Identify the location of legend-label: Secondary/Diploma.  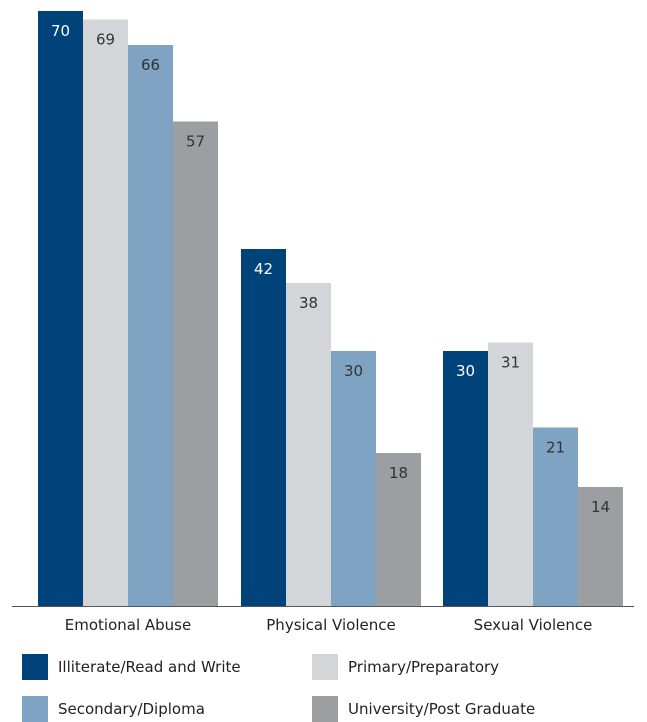
(131, 709).